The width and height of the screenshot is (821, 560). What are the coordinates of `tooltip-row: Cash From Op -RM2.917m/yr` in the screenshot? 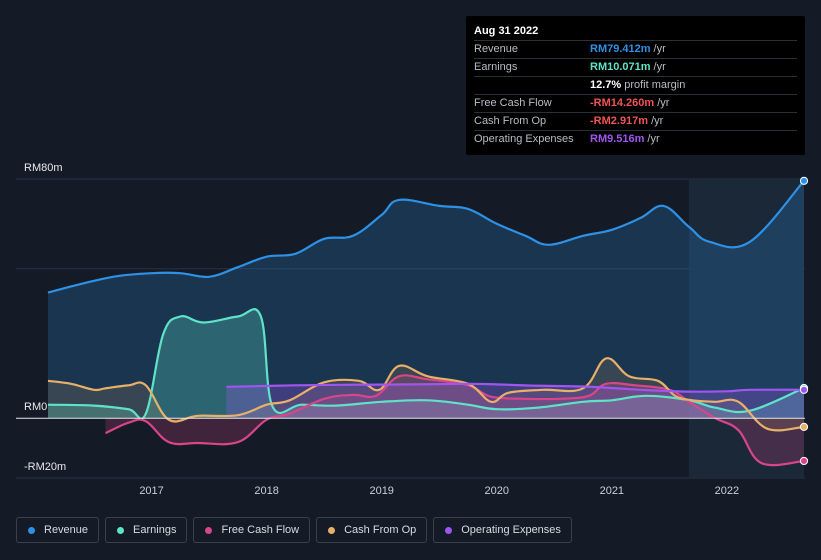 It's located at (635, 121).